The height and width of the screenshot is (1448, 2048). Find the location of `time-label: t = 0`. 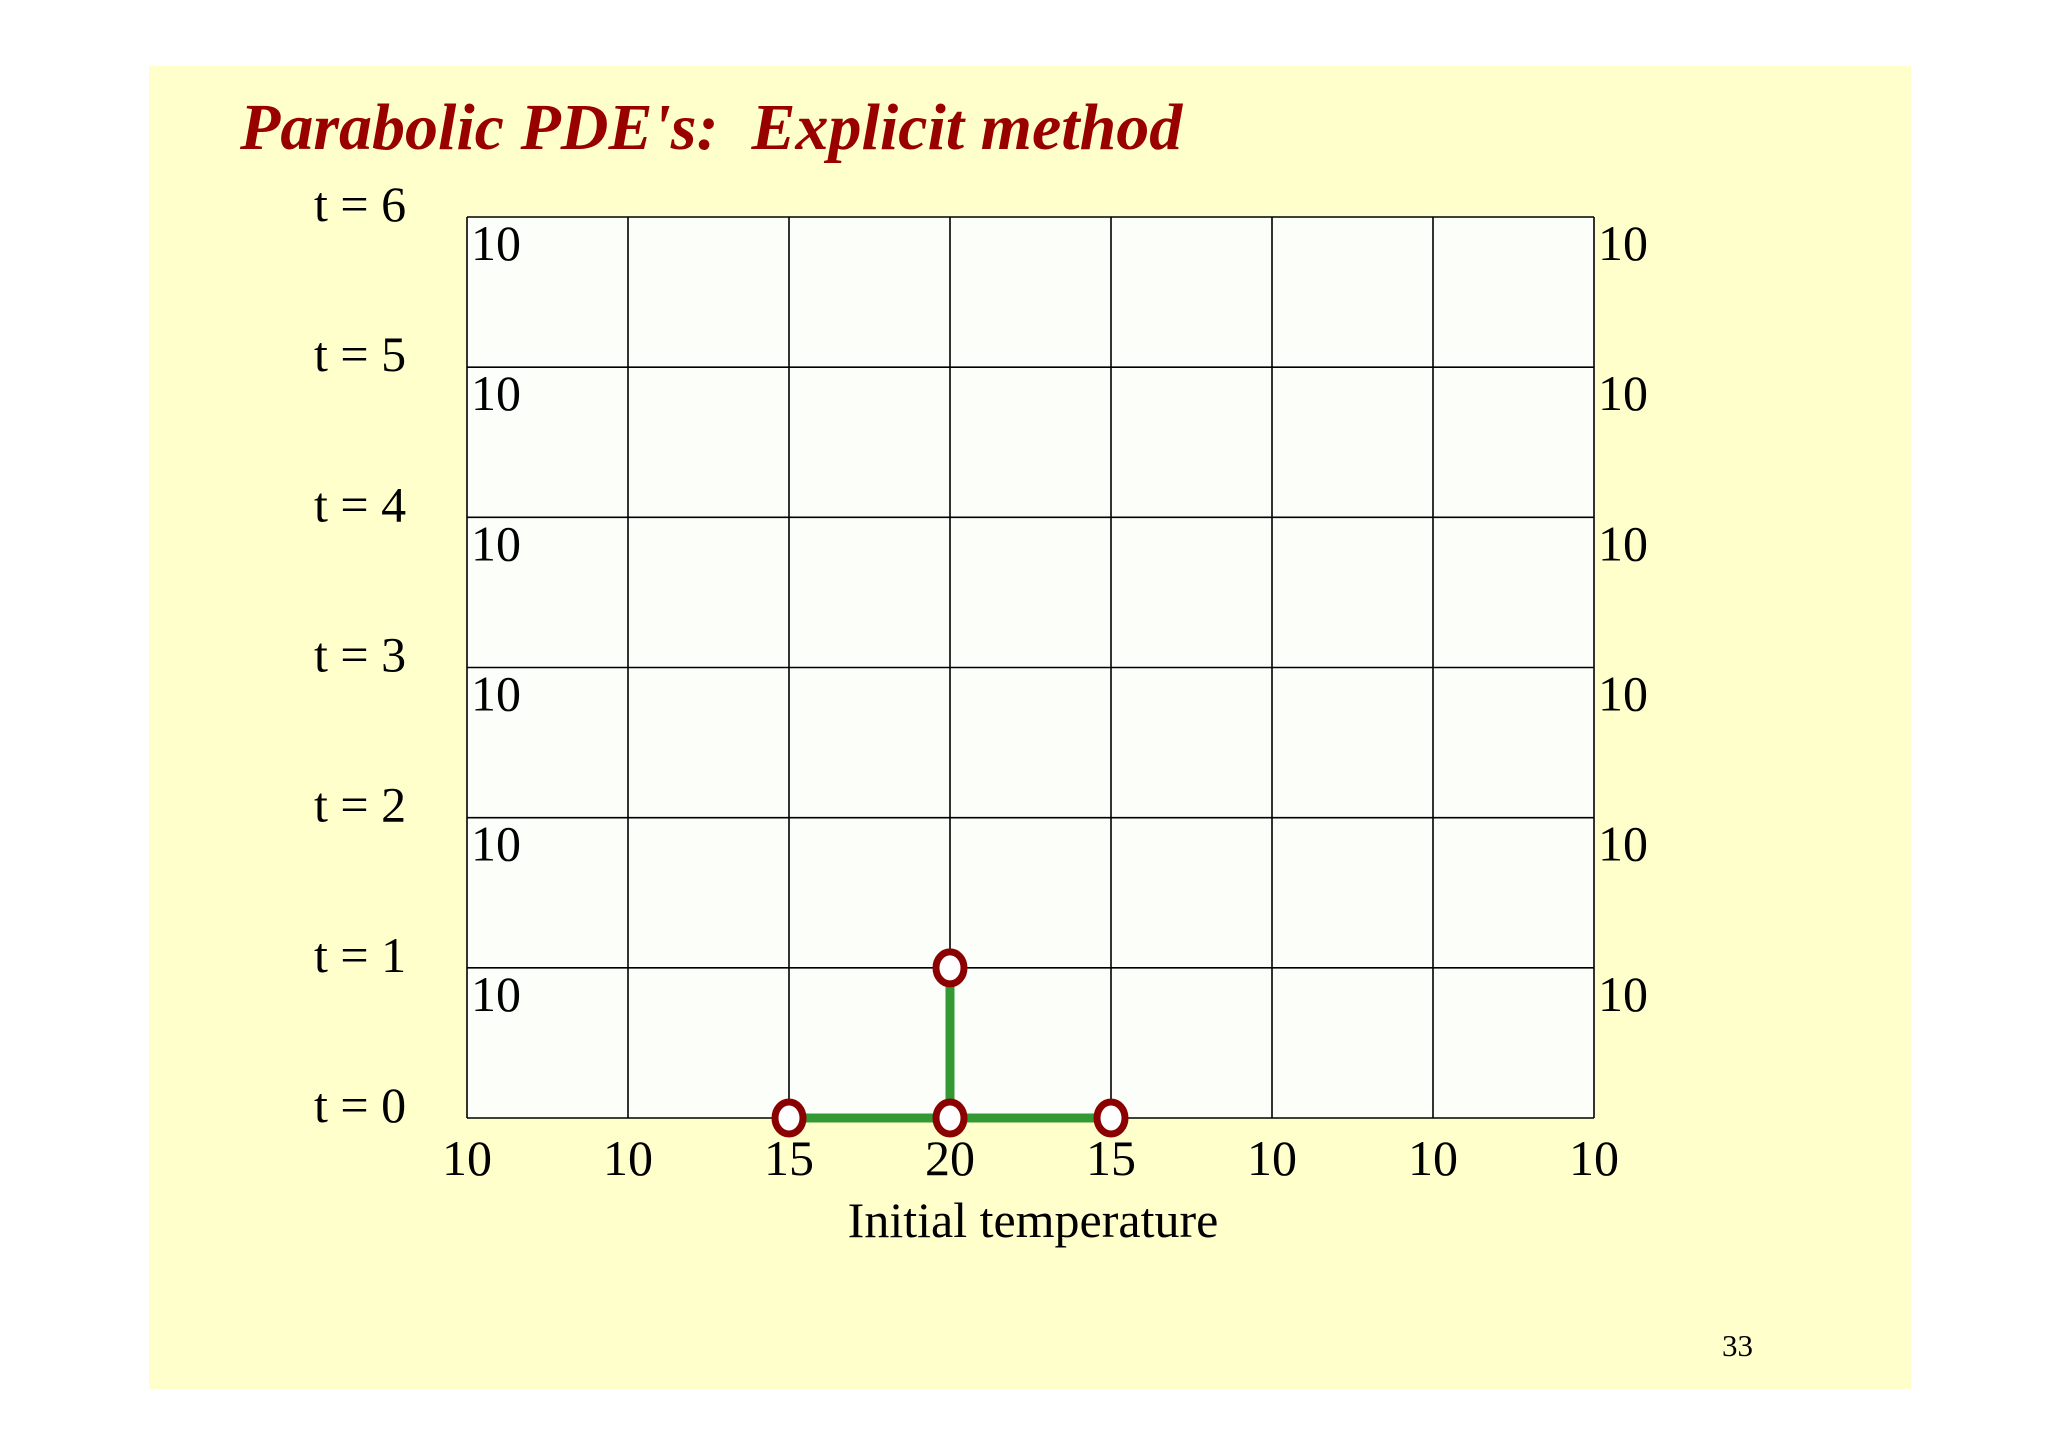

time-label: t = 0 is located at coordinates (360, 1105).